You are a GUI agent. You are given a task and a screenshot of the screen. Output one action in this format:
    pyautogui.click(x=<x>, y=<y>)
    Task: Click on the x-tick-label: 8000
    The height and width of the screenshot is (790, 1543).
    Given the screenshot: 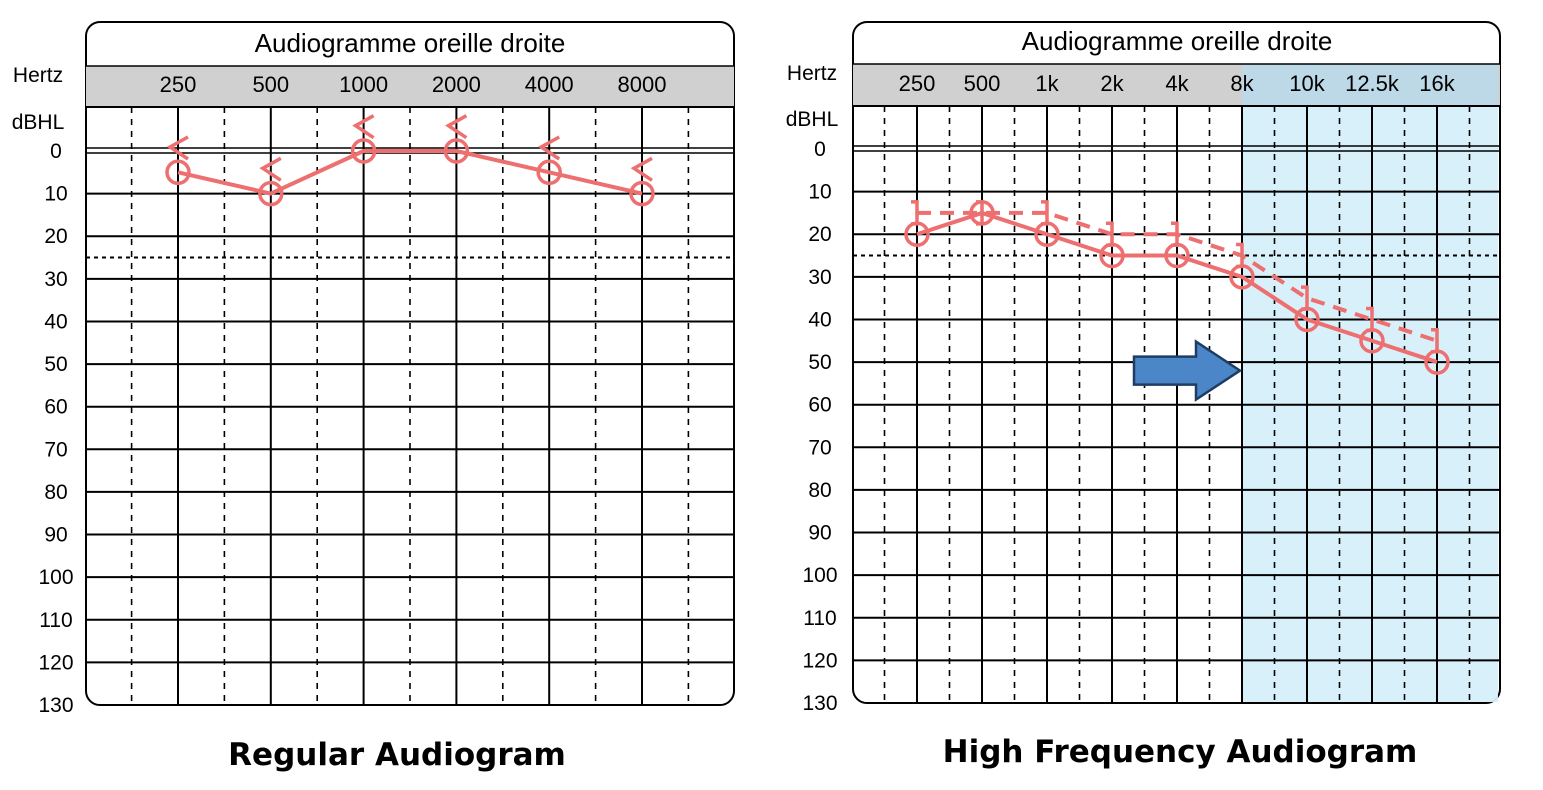 What is the action you would take?
    pyautogui.click(x=642, y=84)
    